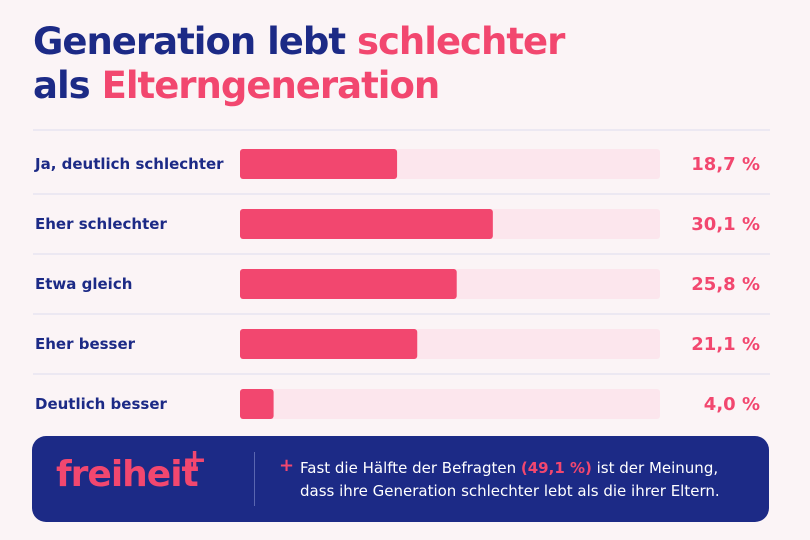 This screenshot has width=810, height=540. Describe the element at coordinates (101, 404) in the screenshot. I see `category-label: Deutlich besser` at that location.